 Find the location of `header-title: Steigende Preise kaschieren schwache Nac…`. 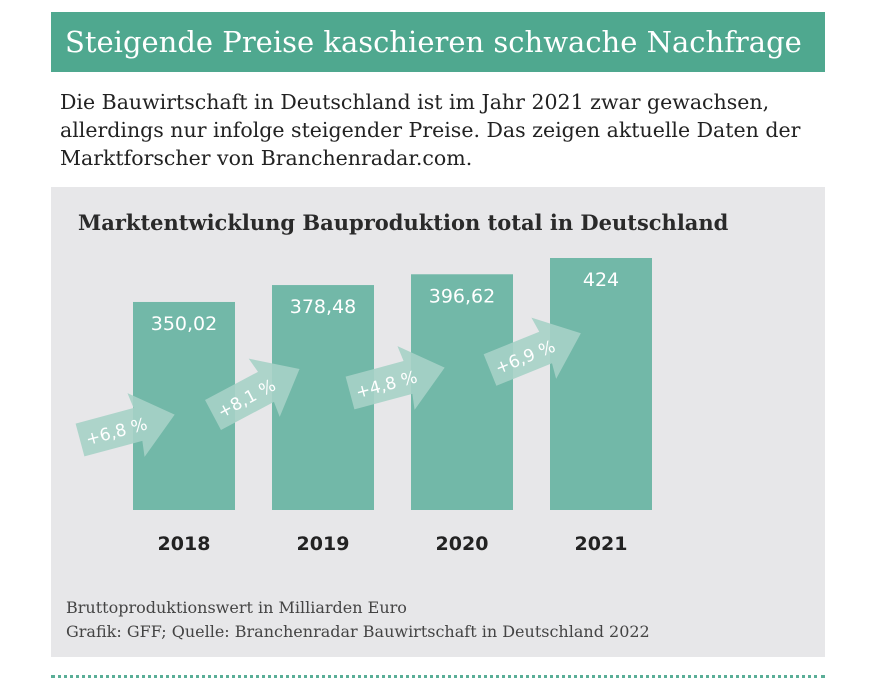

header-title: Steigende Preise kaschieren schwache Nac… is located at coordinates (438, 42).